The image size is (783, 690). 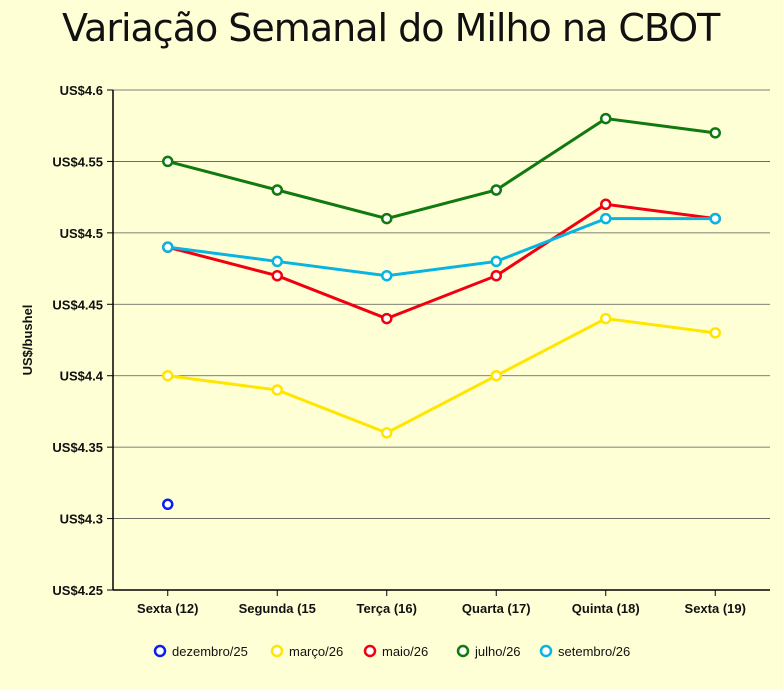 I want to click on legend-label: setembro/26, so click(x=594, y=651).